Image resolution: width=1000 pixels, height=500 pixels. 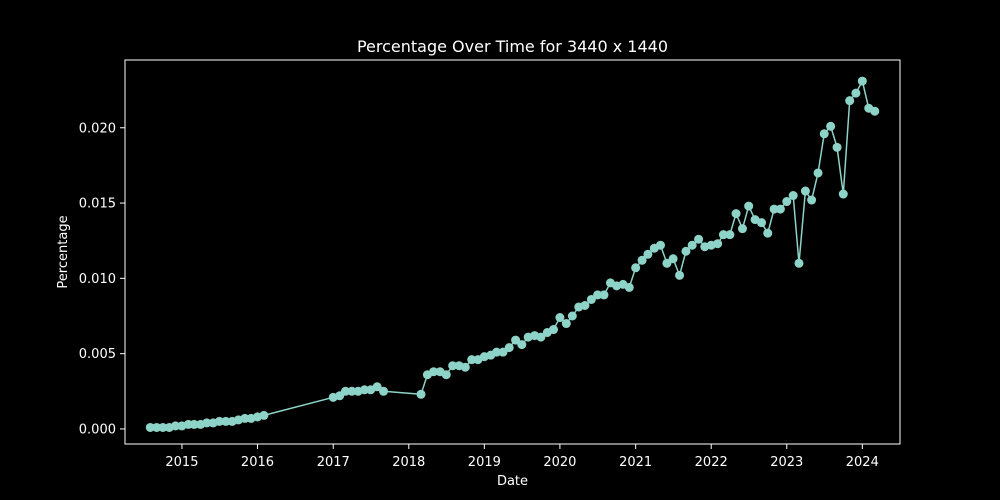 I want to click on y-tick-label: 0.015, so click(x=97, y=204).